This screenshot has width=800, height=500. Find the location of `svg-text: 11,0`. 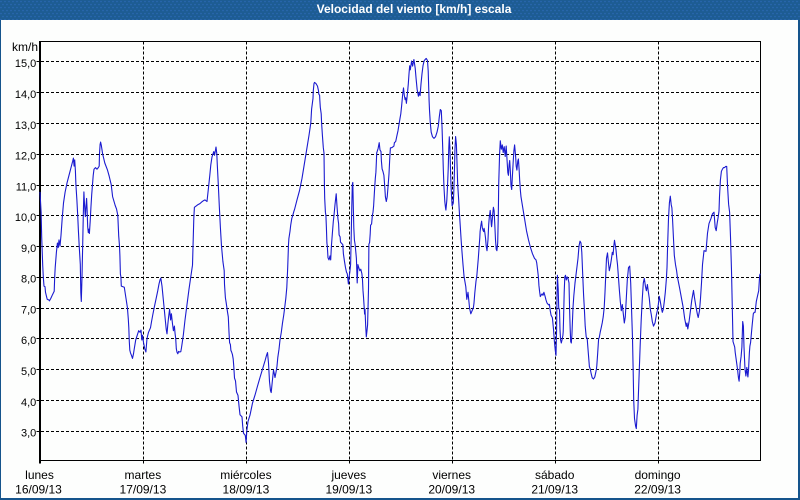

svg-text: 11,0 is located at coordinates (26, 187).